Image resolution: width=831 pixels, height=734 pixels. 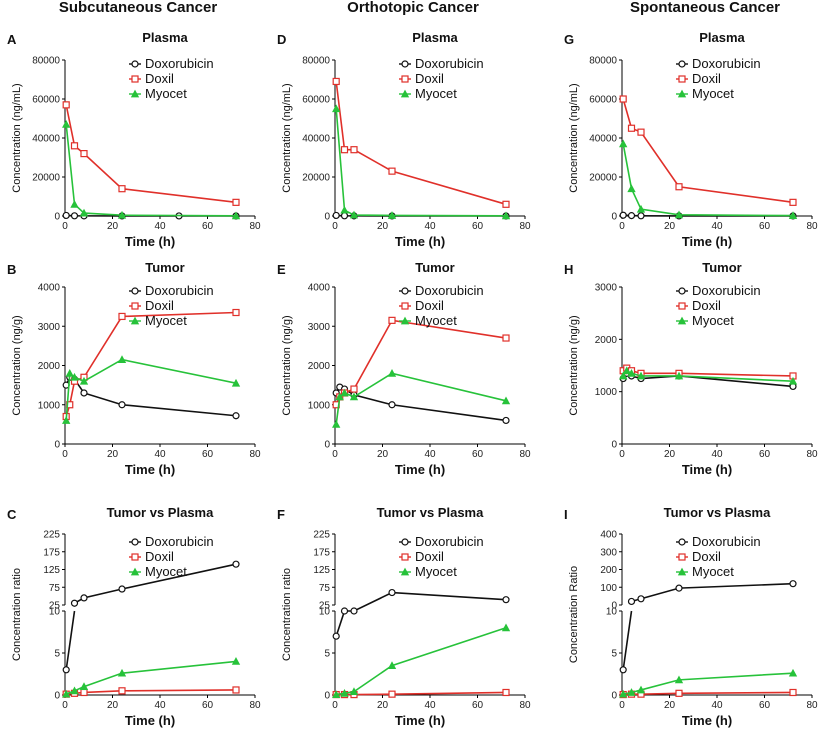 I want to click on y-tick-label: 100, so click(x=608, y=588).